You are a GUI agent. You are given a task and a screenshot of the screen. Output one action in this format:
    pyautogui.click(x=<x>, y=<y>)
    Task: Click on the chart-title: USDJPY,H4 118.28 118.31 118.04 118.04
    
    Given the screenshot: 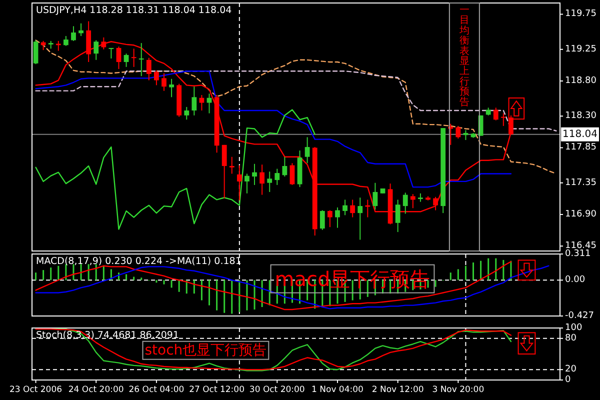 What is the action you would take?
    pyautogui.click(x=134, y=10)
    